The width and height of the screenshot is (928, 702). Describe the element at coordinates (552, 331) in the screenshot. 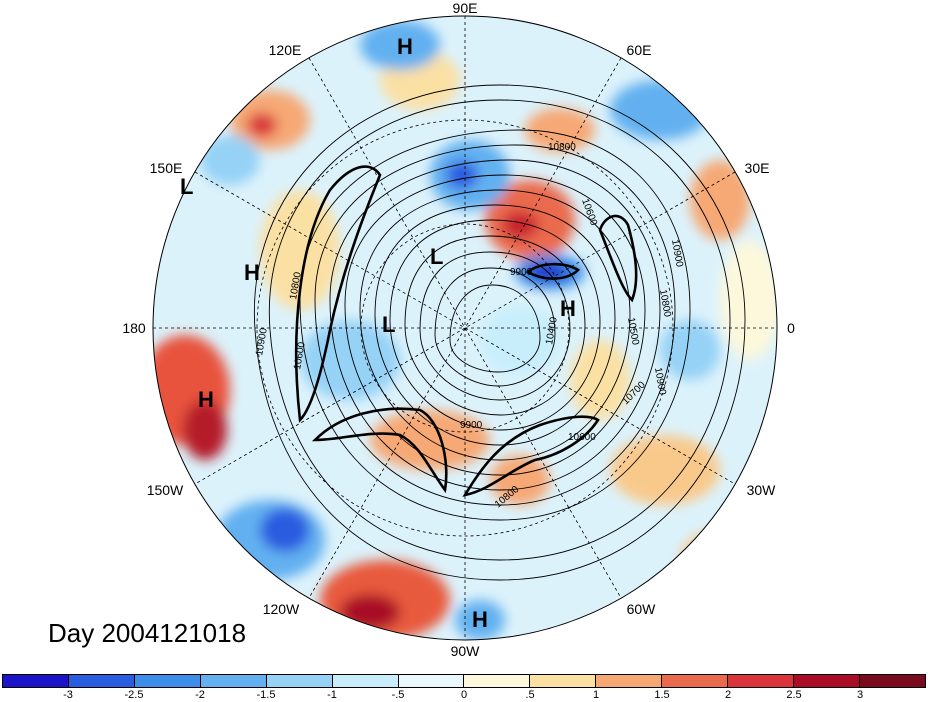

I see `contour-label: 10400` at that location.